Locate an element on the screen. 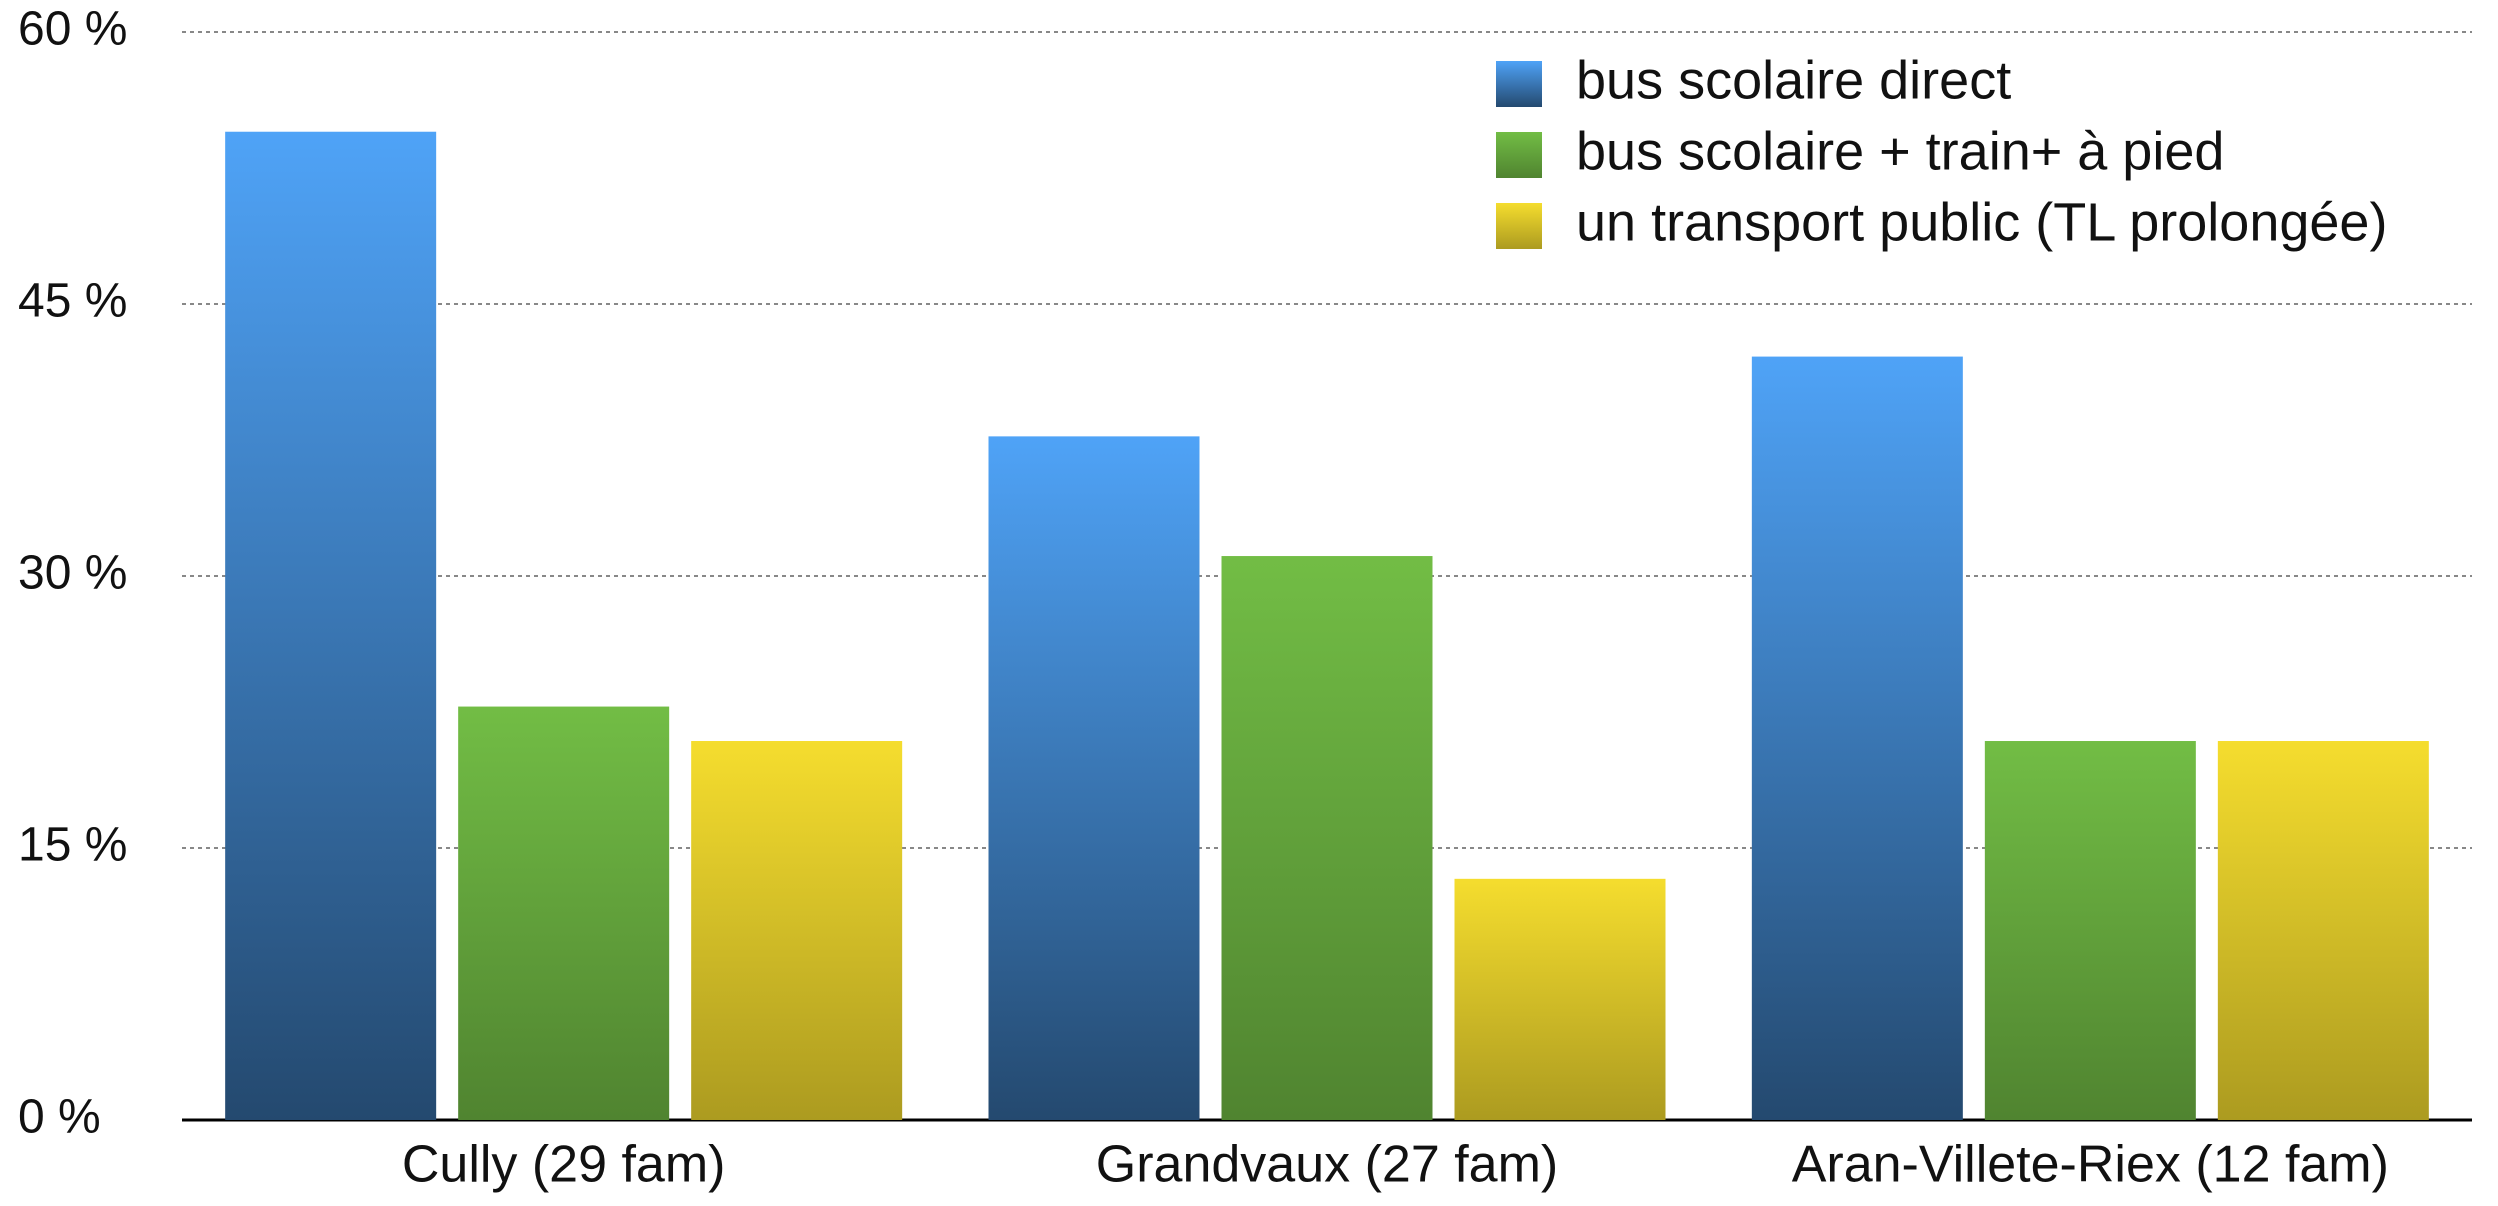 This screenshot has height=1206, width=2498. x-tick-label: Cully (29 fam) is located at coordinates (564, 1165).